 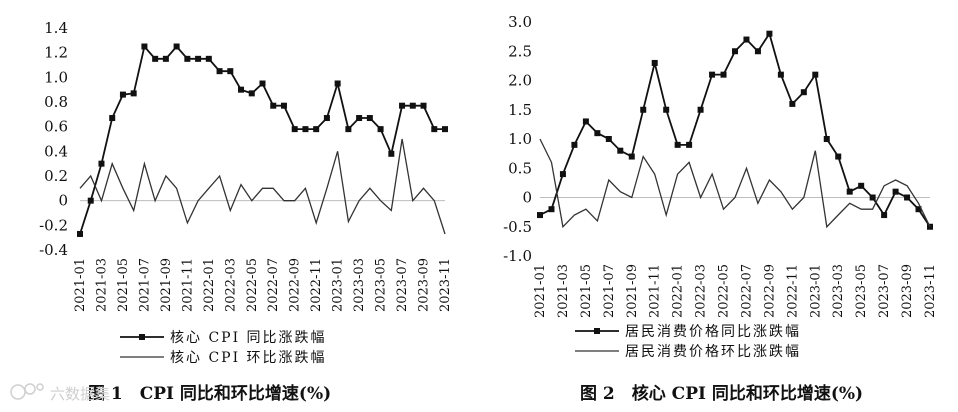 I want to click on chart-2-x-tick-label: 2021-09, so click(x=632, y=291).